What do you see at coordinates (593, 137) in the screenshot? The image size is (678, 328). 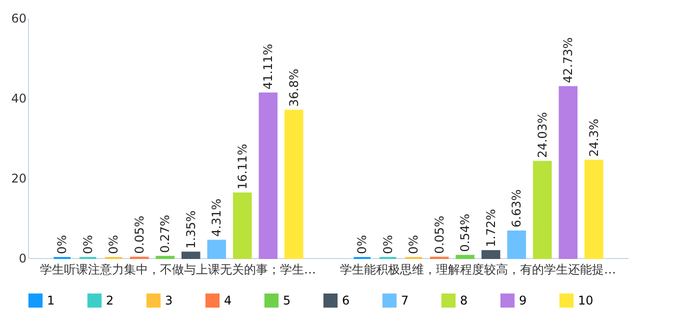 I see `data-label: 24.3%` at bounding box center [593, 137].